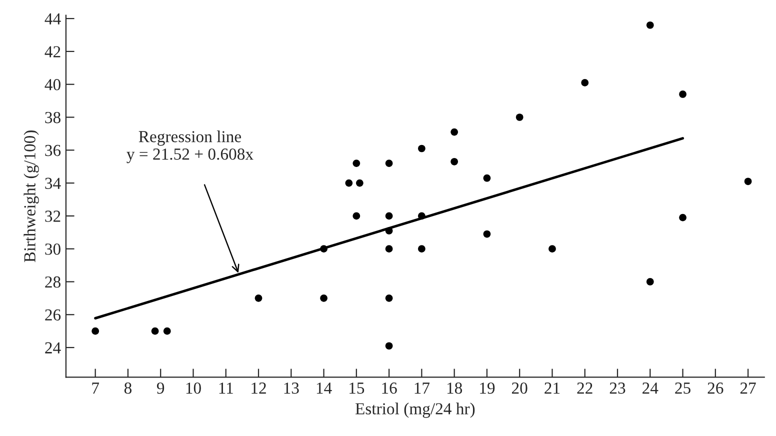 Image resolution: width=776 pixels, height=436 pixels. I want to click on y-tick-label: 40, so click(52, 84).